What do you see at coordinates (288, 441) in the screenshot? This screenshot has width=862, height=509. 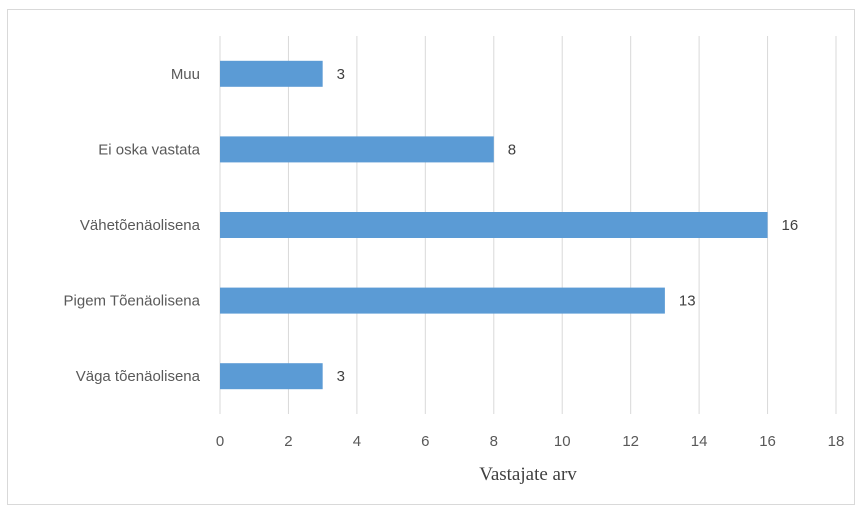 I see `x-tick-label: 2` at bounding box center [288, 441].